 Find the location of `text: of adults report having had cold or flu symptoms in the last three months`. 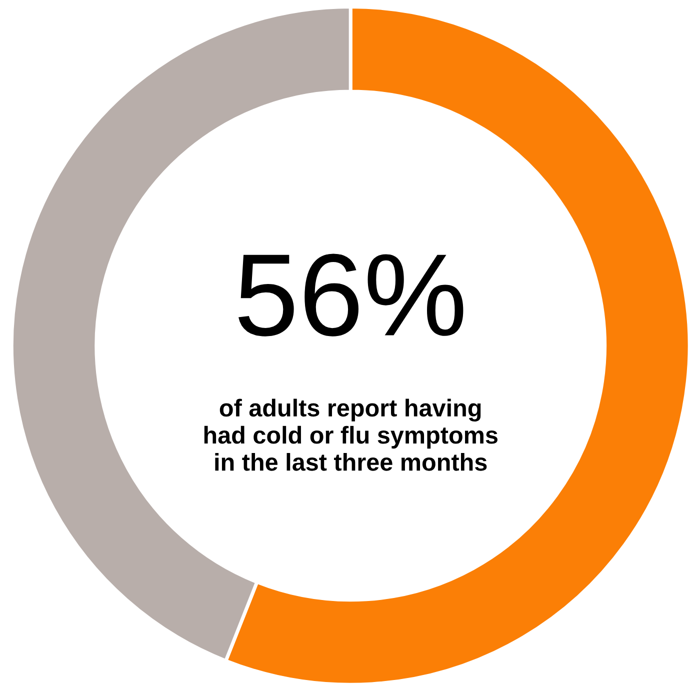

text: of adults report having had cold or flu symptoms in the last three months is located at coordinates (351, 434).